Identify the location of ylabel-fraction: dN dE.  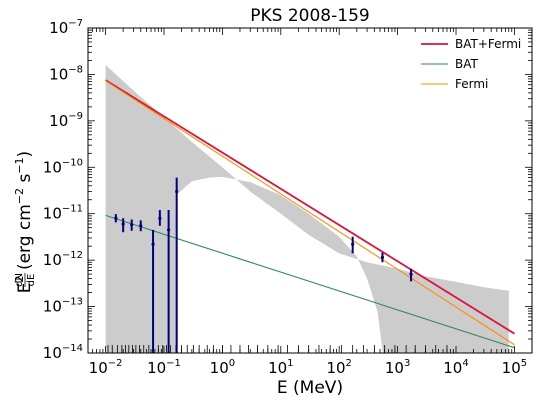
(25, 280).